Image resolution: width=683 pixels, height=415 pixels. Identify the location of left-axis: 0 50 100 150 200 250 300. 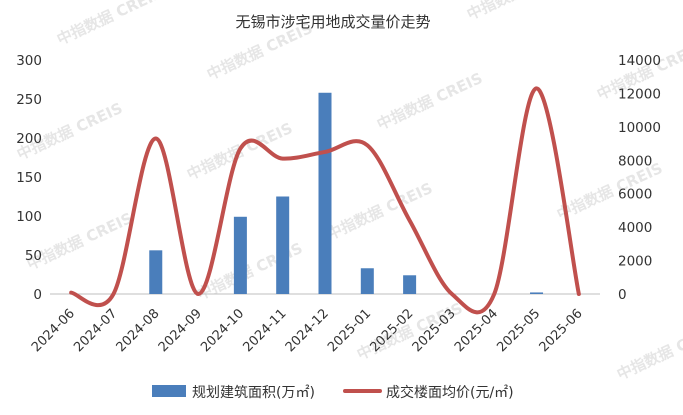
(29, 178).